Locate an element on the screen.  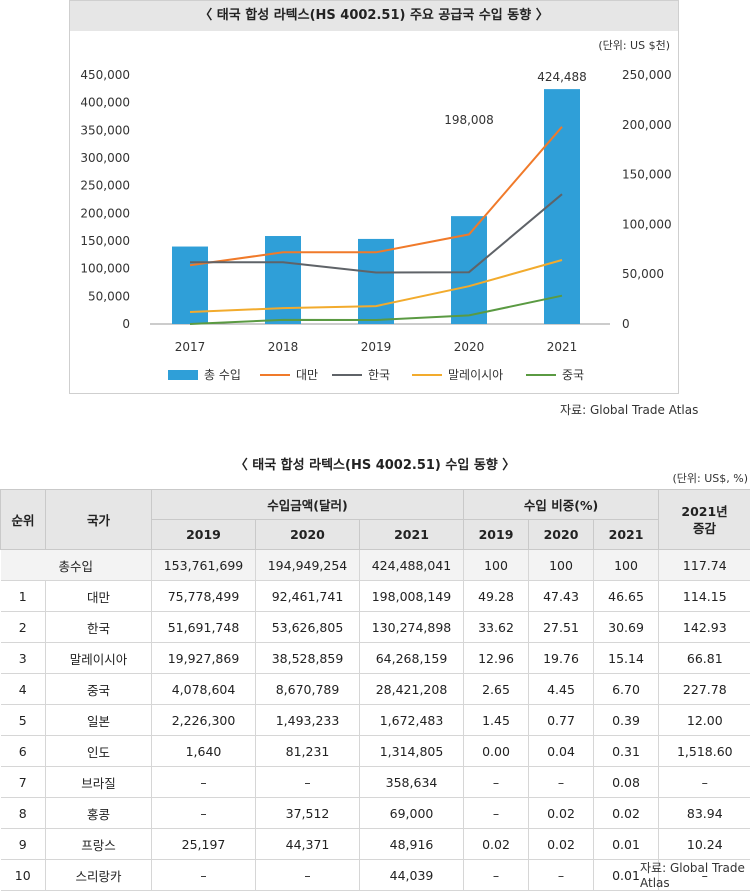
right-tick-label: 100,000 is located at coordinates (647, 224).